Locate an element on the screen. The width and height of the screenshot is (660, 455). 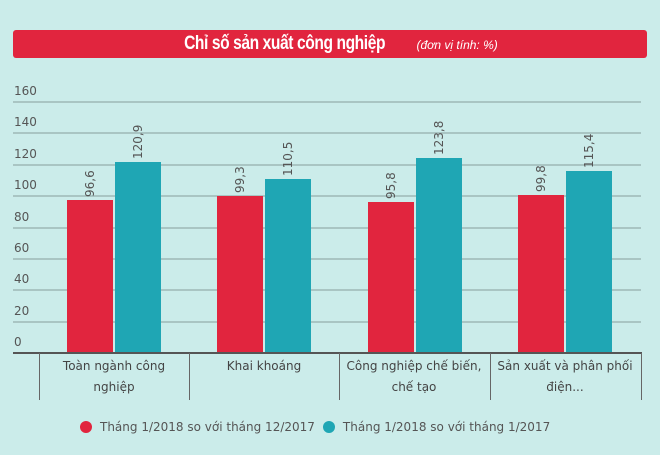
bar-value-label: 95,8 is located at coordinates (391, 185).